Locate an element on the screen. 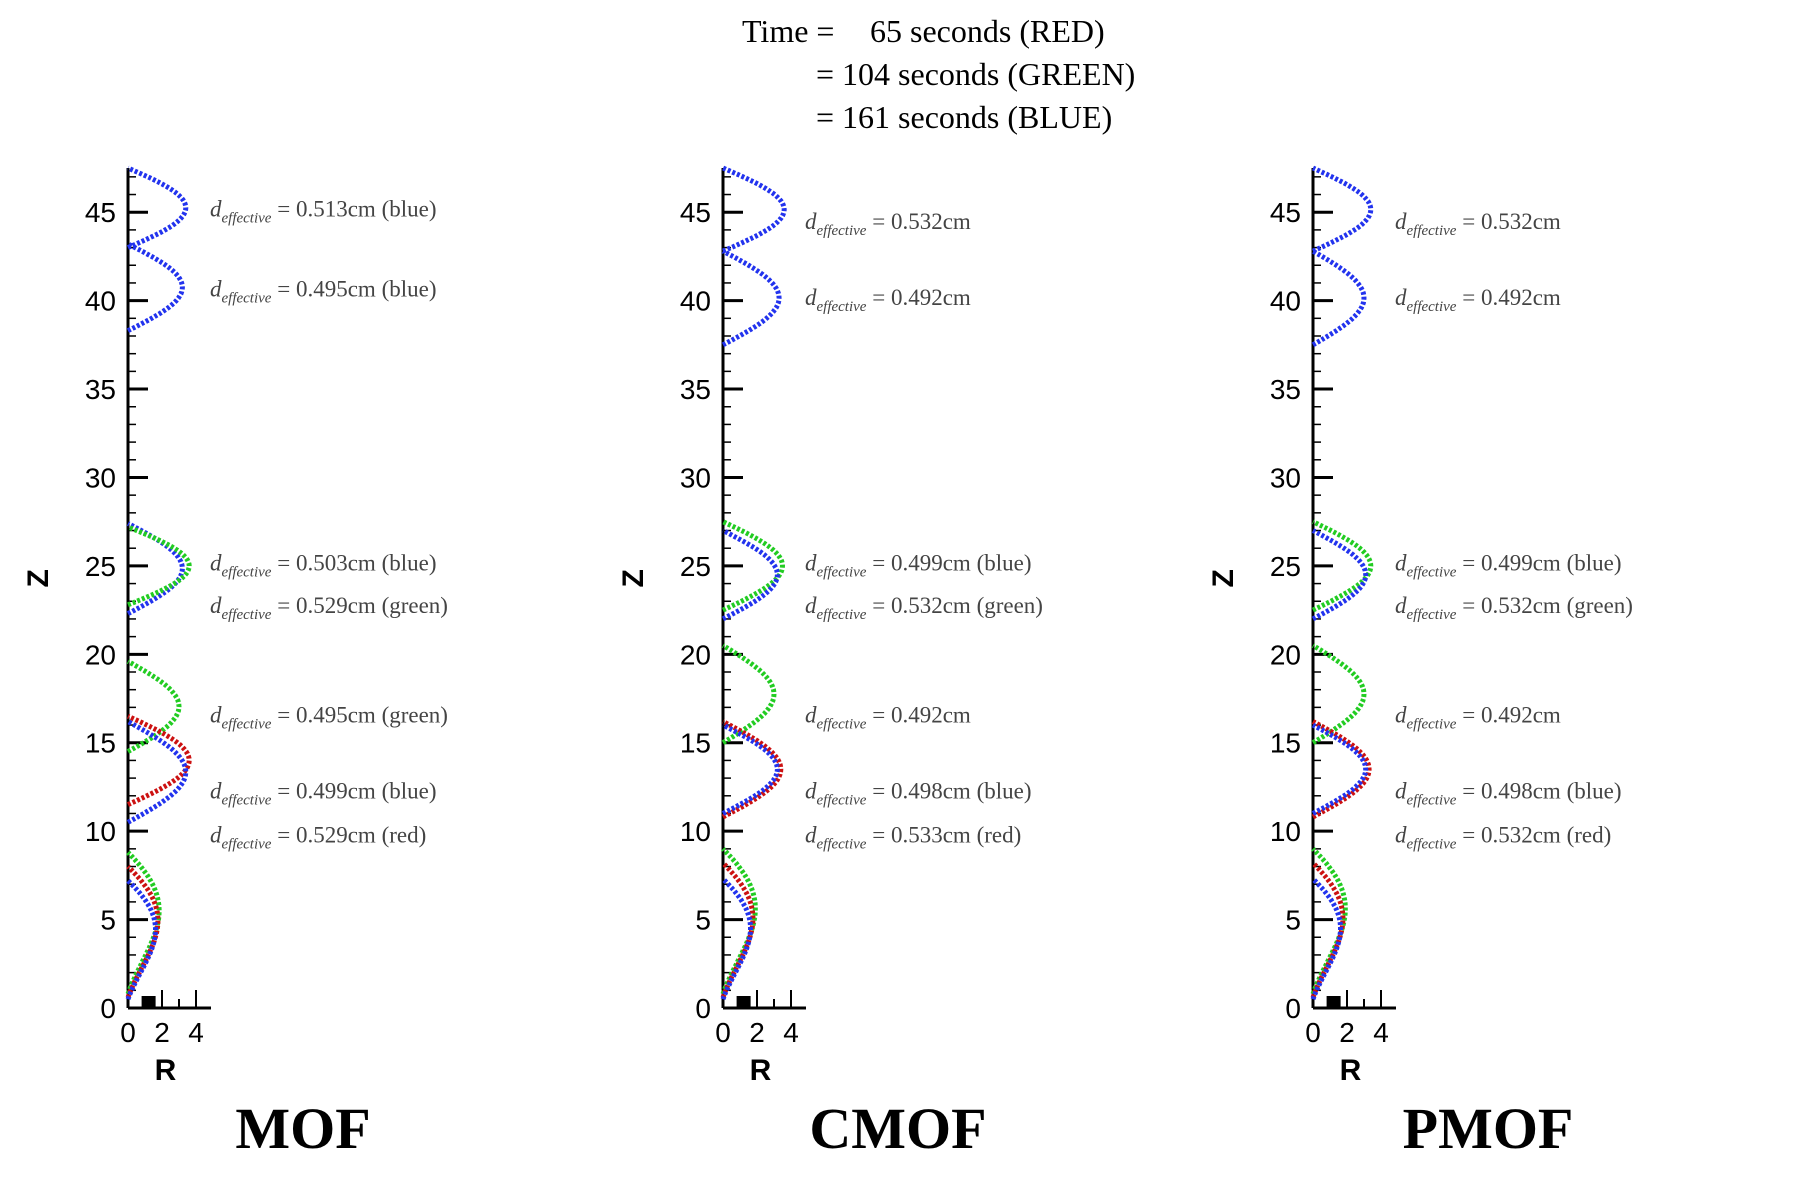  diameter-annotation: deffective = 0.495cm (green) is located at coordinates (329, 717).